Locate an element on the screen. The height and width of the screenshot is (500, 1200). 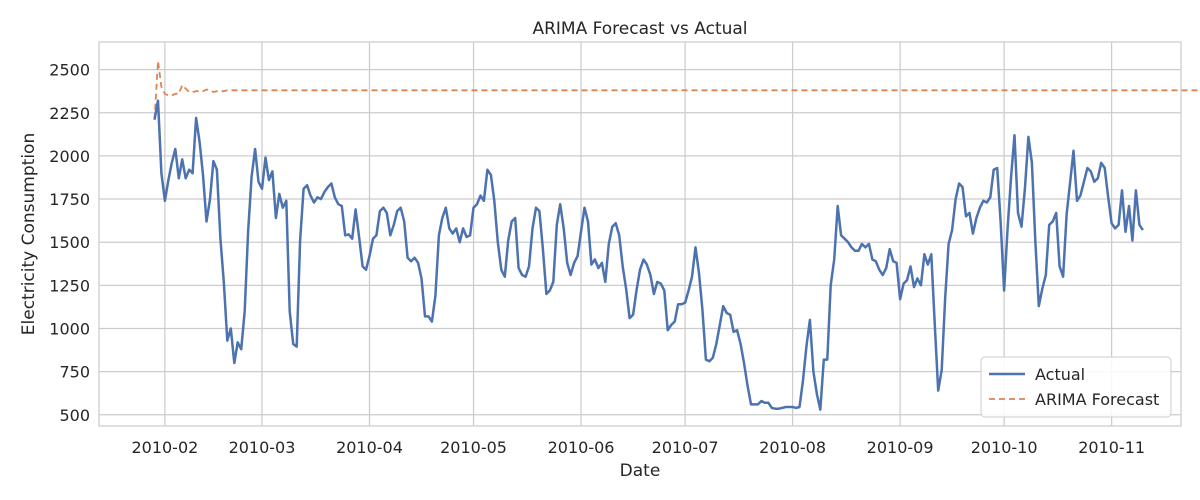
y-tick-label: 1000 is located at coordinates (69, 328).